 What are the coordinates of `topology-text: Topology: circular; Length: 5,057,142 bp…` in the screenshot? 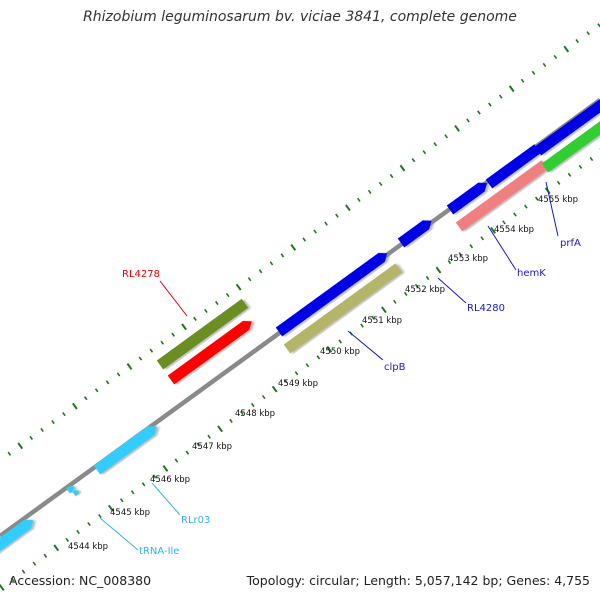 It's located at (418, 580).